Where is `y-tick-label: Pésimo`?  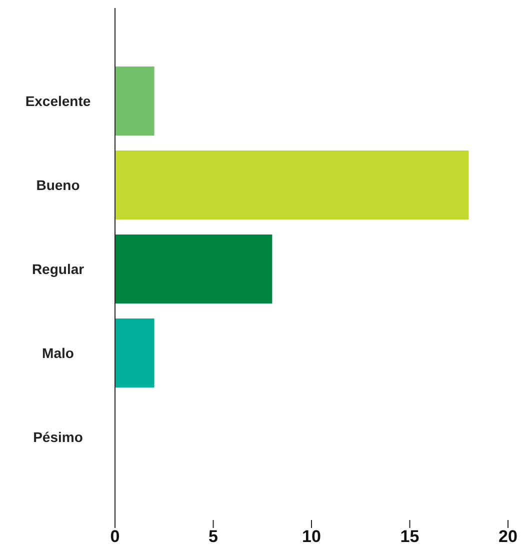 y-tick-label: Pésimo is located at coordinates (58, 437).